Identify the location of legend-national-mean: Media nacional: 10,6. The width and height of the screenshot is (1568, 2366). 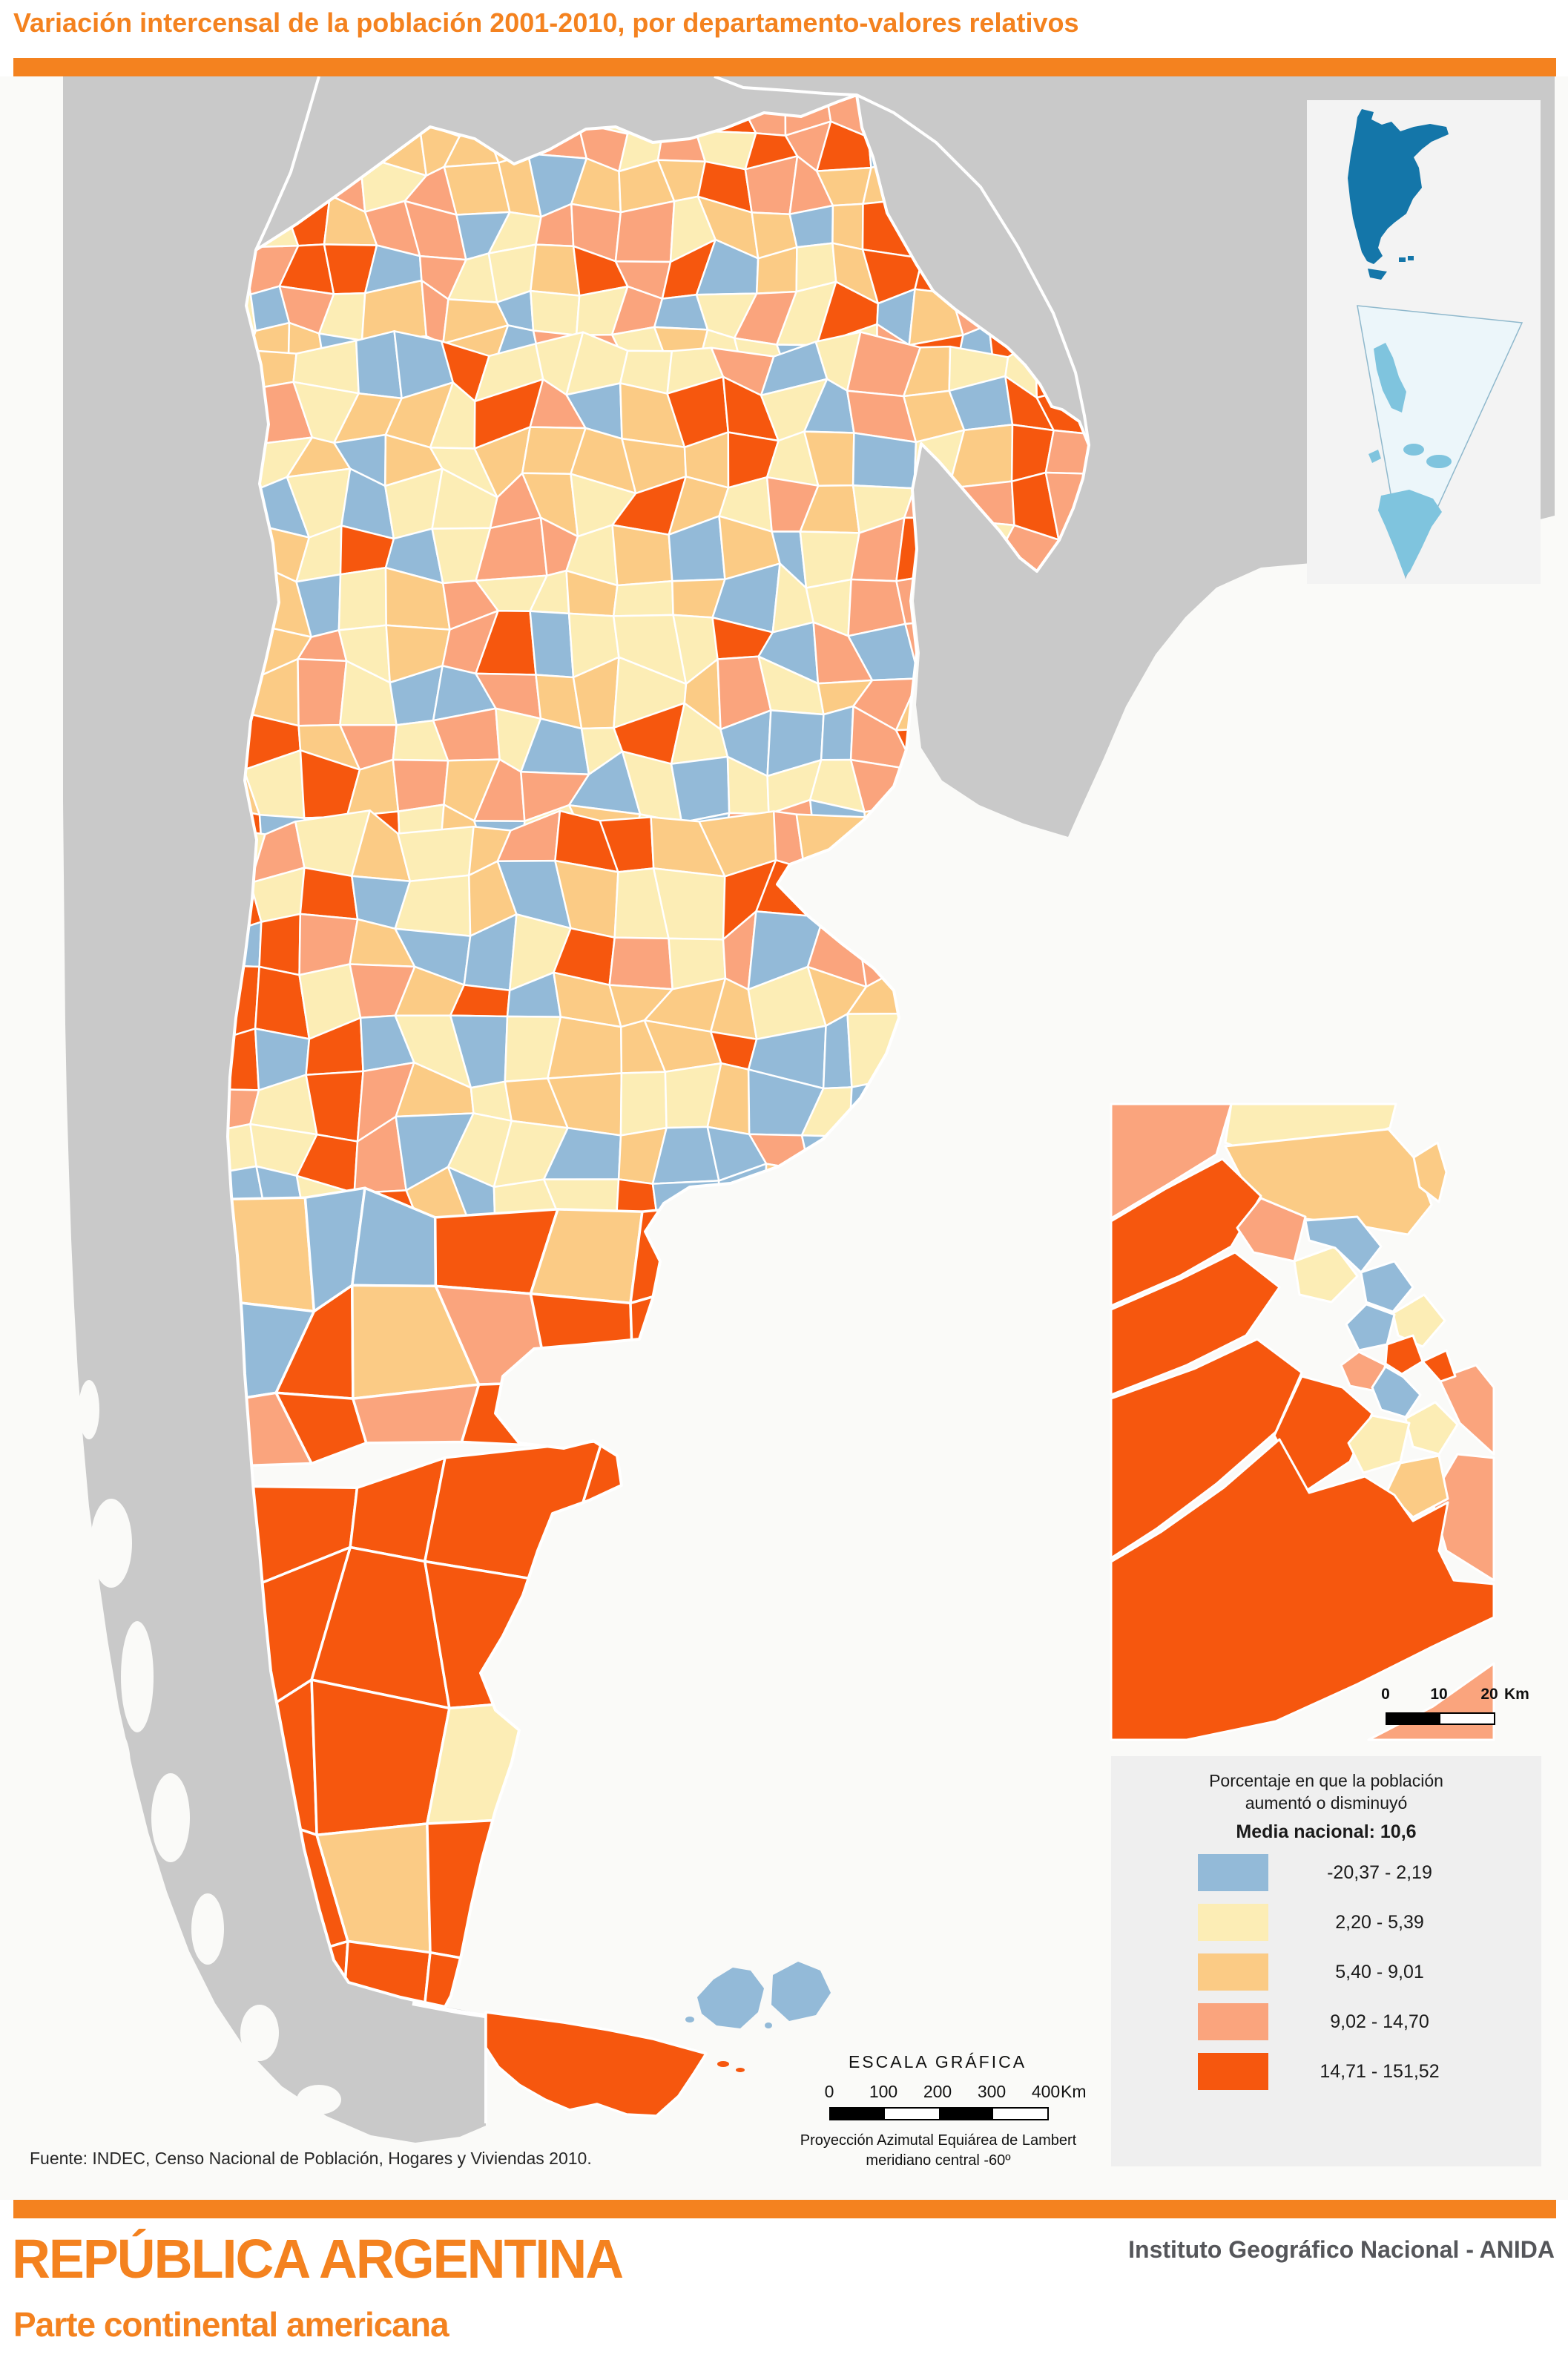
(1327, 1832).